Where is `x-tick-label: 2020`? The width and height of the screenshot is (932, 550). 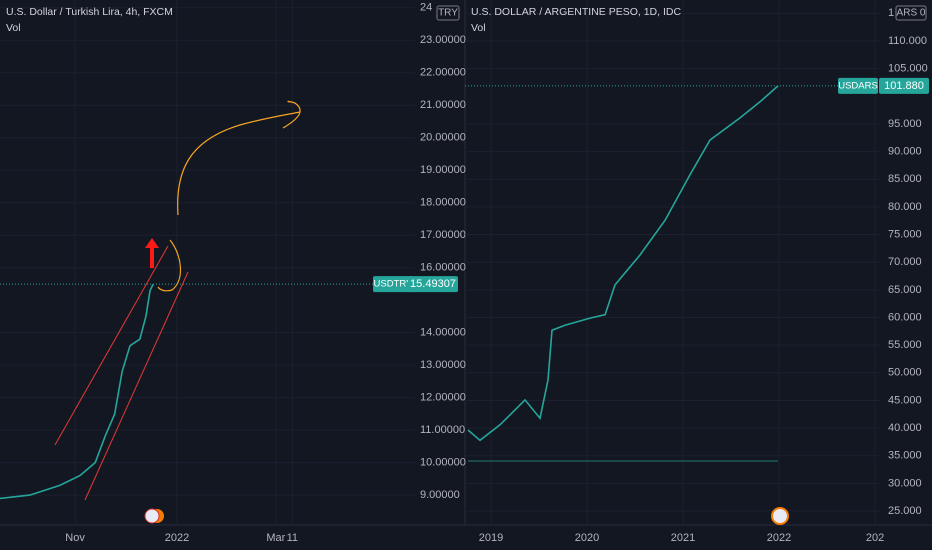
x-tick-label: 2020 is located at coordinates (587, 538).